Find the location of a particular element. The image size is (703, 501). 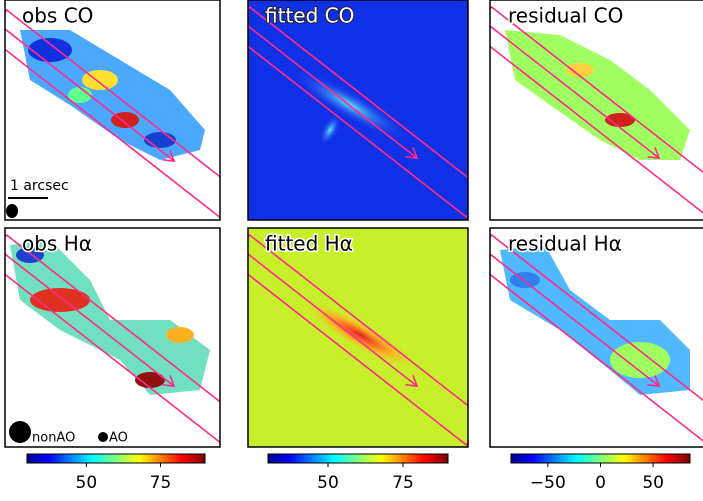

panel-title: residual Hα is located at coordinates (565, 244).